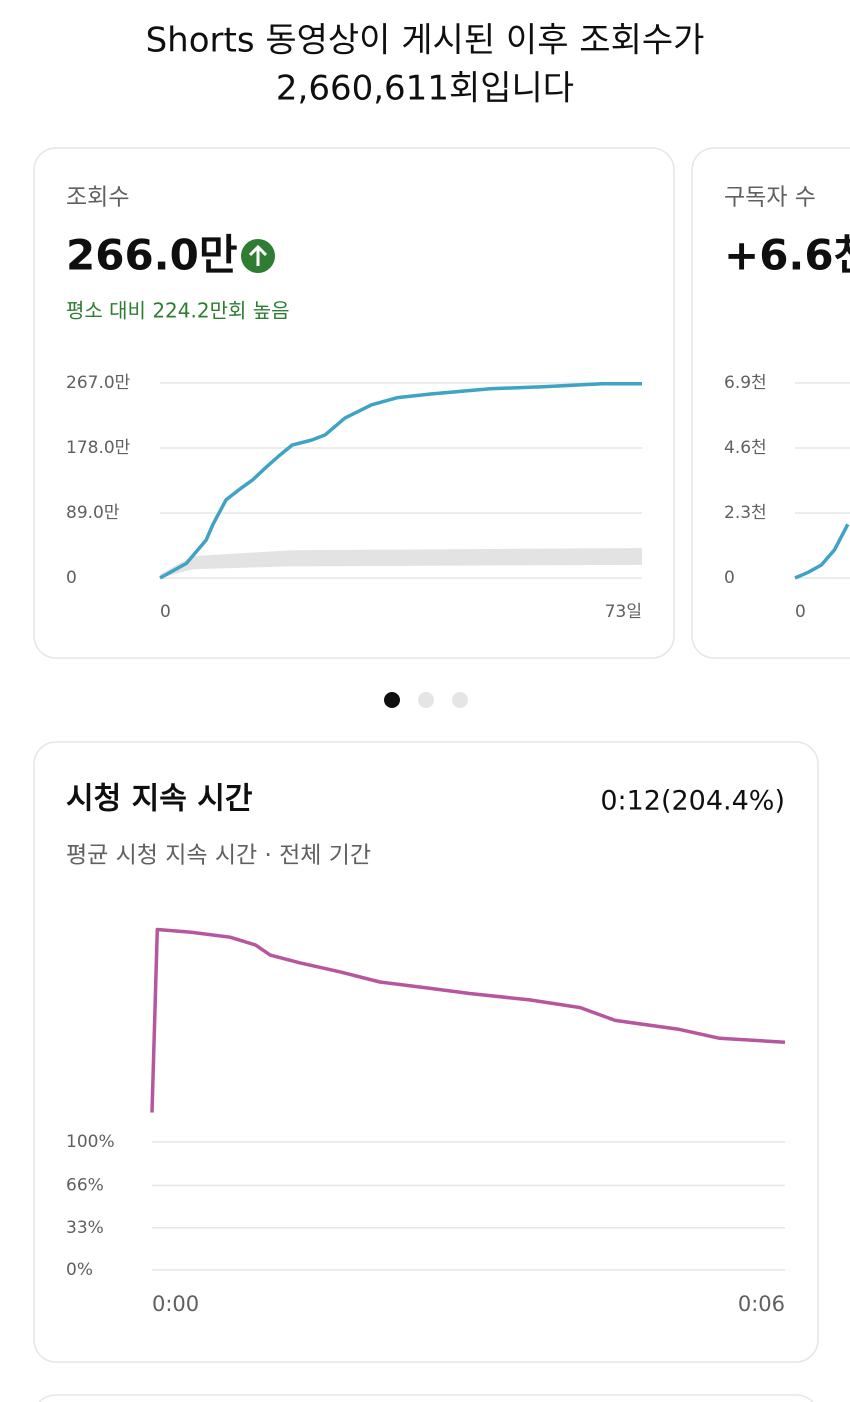 This screenshot has height=1402, width=850. I want to click on y-tick-label: 0%, so click(79, 1270).